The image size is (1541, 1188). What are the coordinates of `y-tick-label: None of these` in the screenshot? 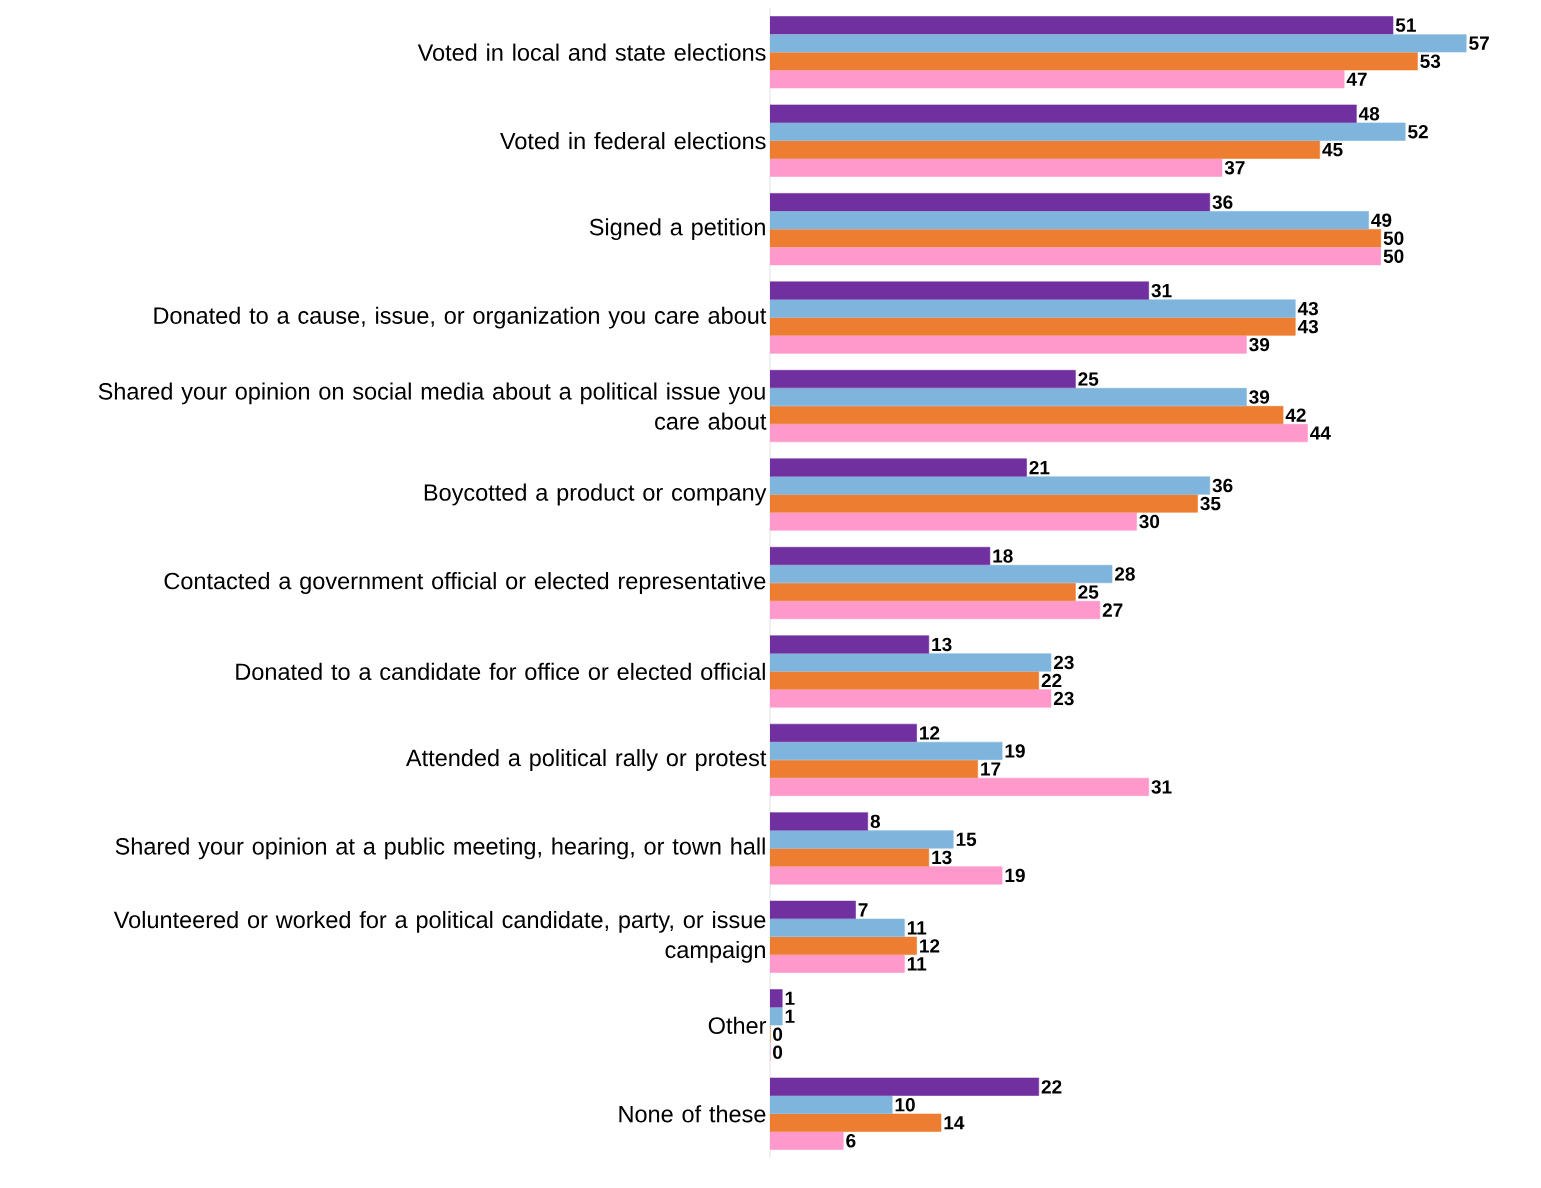 It's located at (692, 1114).